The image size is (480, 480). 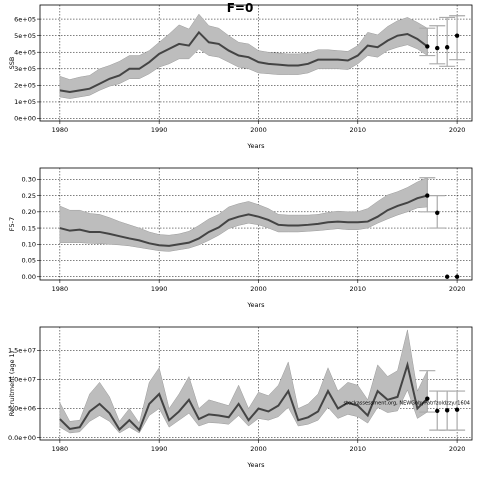 What do you see at coordinates (22, 380) in the screenshot?
I see `y-tick-label: 1.0e+07` at bounding box center [22, 380].